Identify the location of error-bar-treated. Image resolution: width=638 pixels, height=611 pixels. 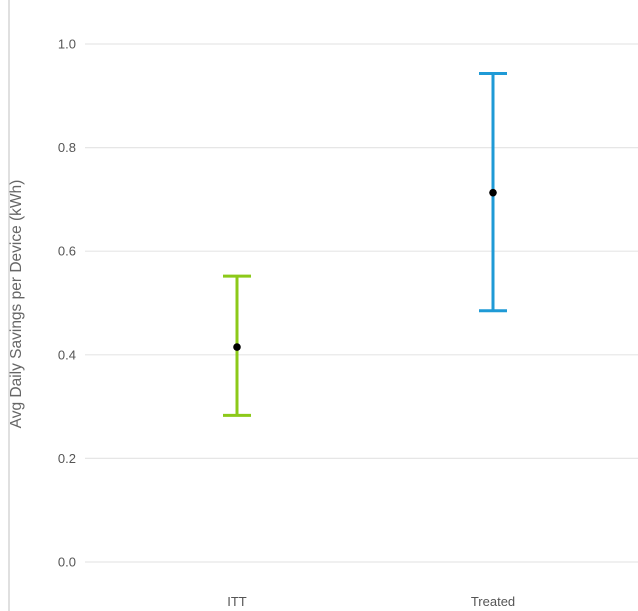
(493, 192).